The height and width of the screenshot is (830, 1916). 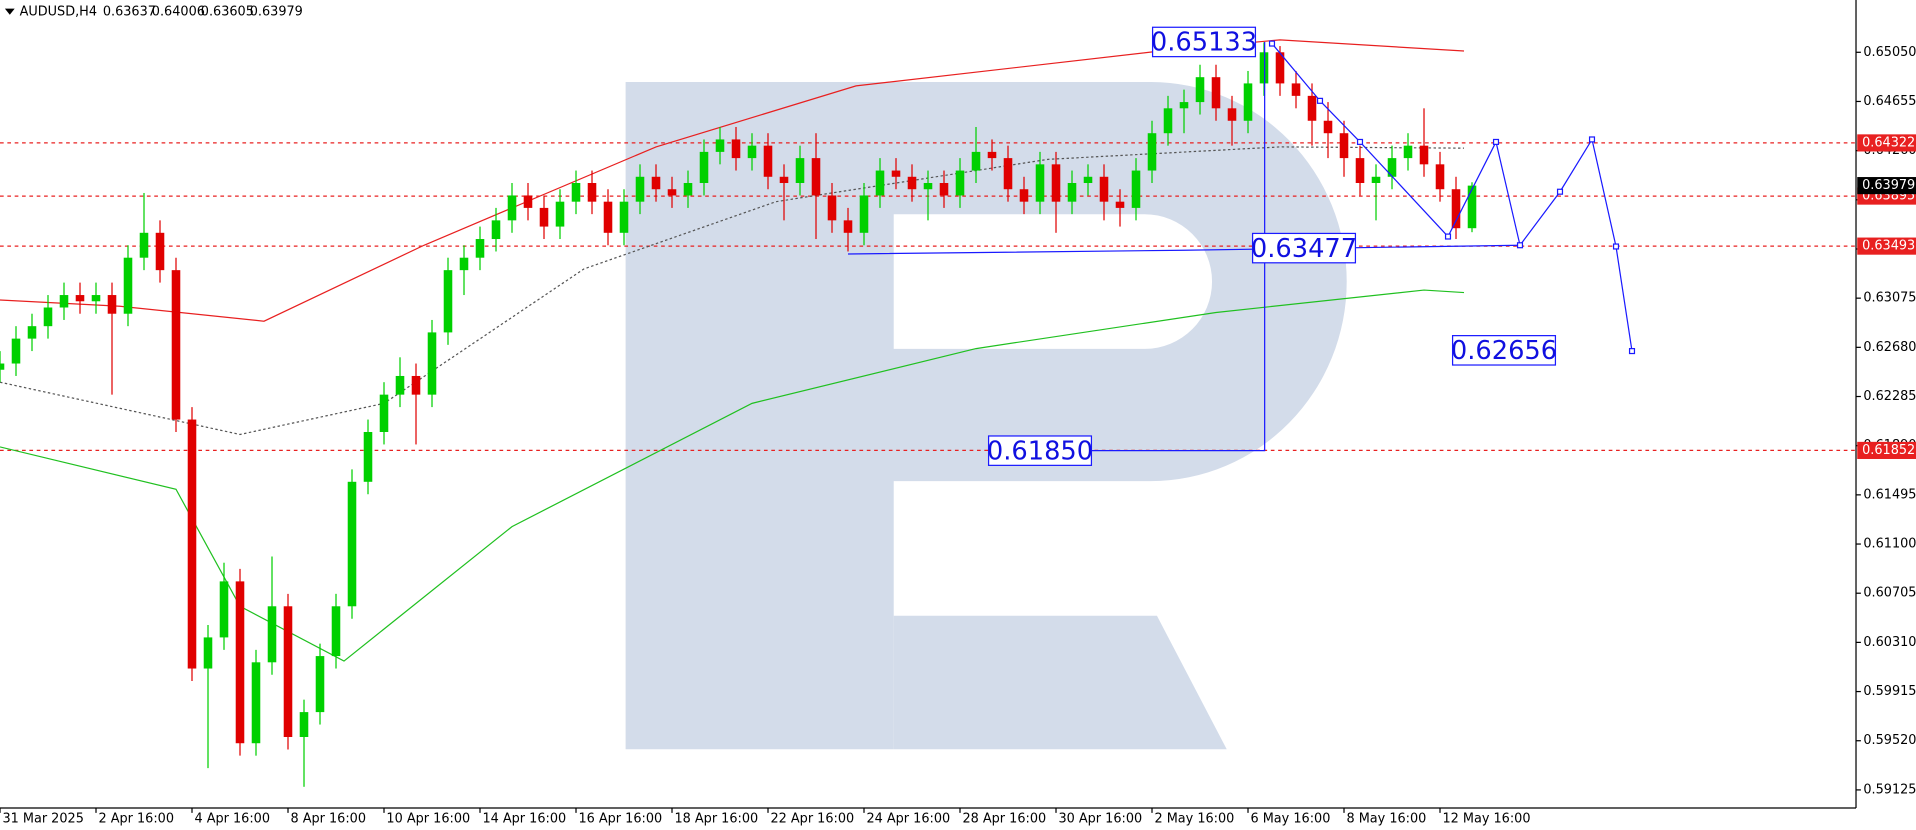 I want to click on y-tick-label: 0.61100, so click(x=1889, y=544).